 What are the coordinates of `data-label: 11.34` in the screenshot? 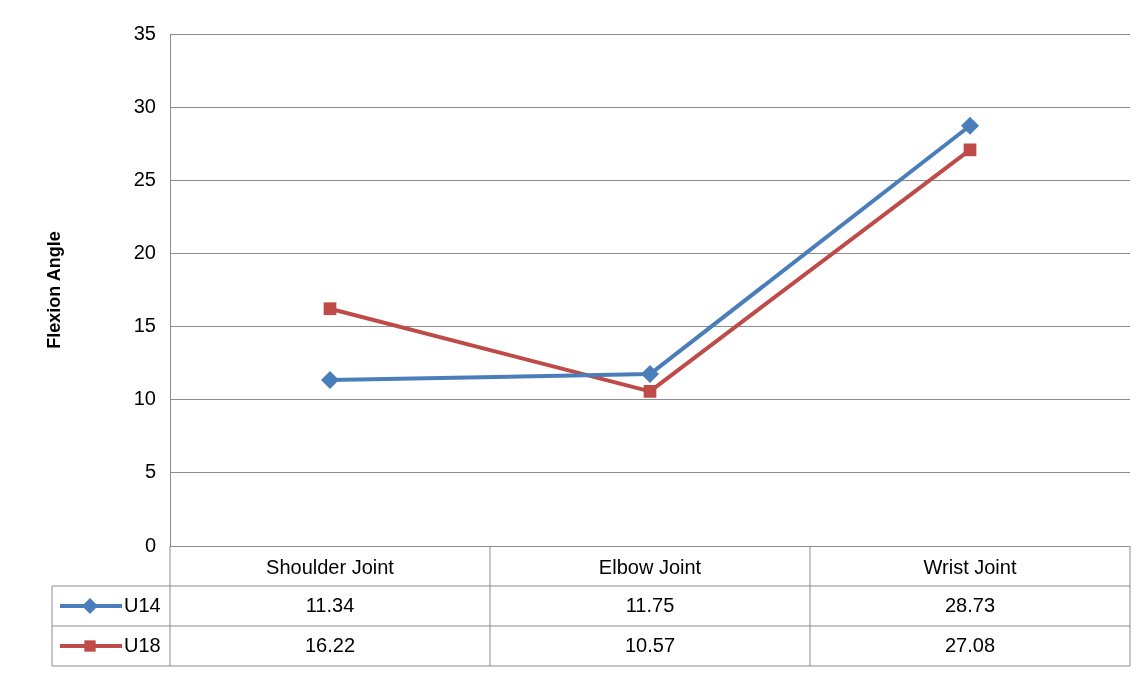 It's located at (330, 604).